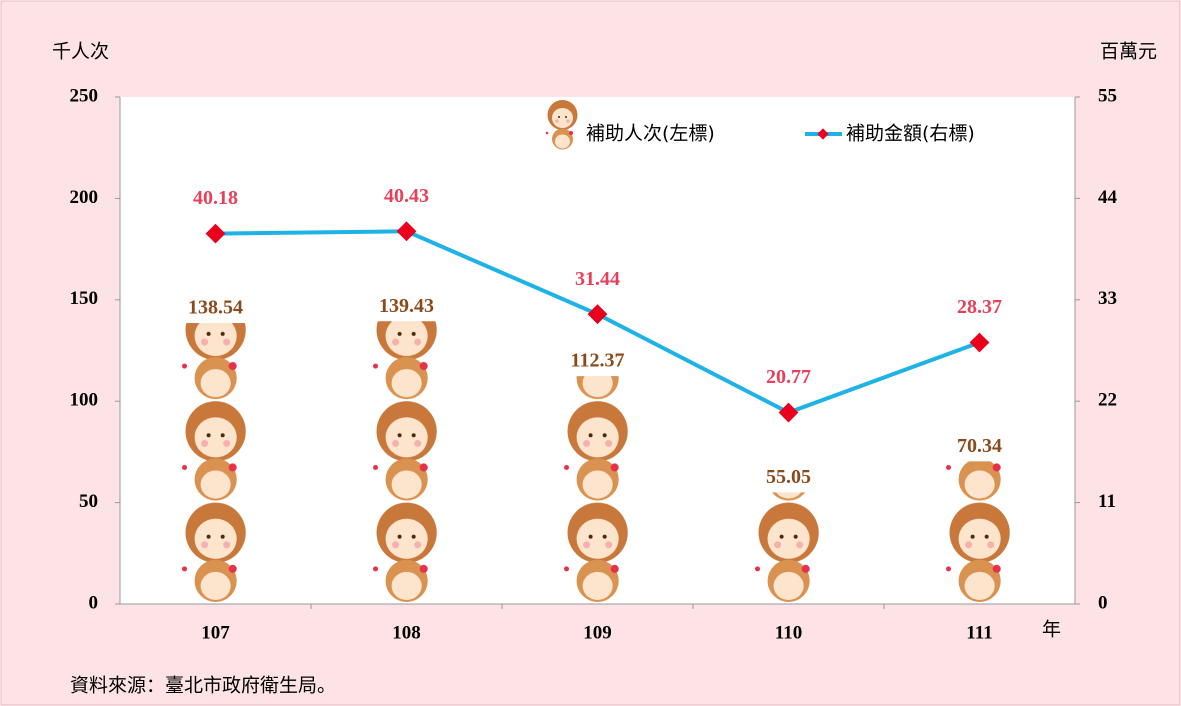  I want to click on line-value-label: 40.43, so click(406, 196).